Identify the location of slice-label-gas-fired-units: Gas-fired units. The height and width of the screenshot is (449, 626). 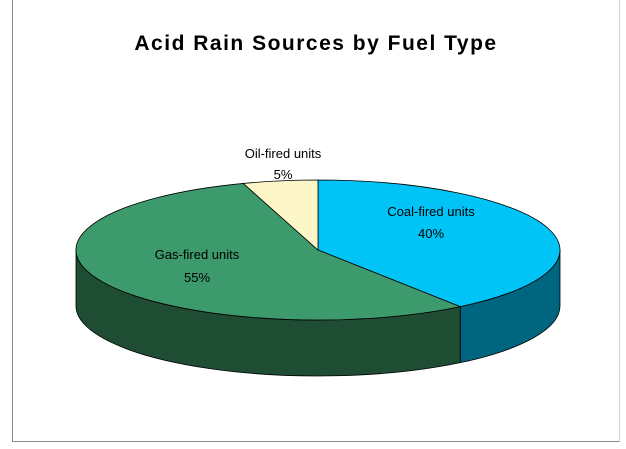
(197, 254).